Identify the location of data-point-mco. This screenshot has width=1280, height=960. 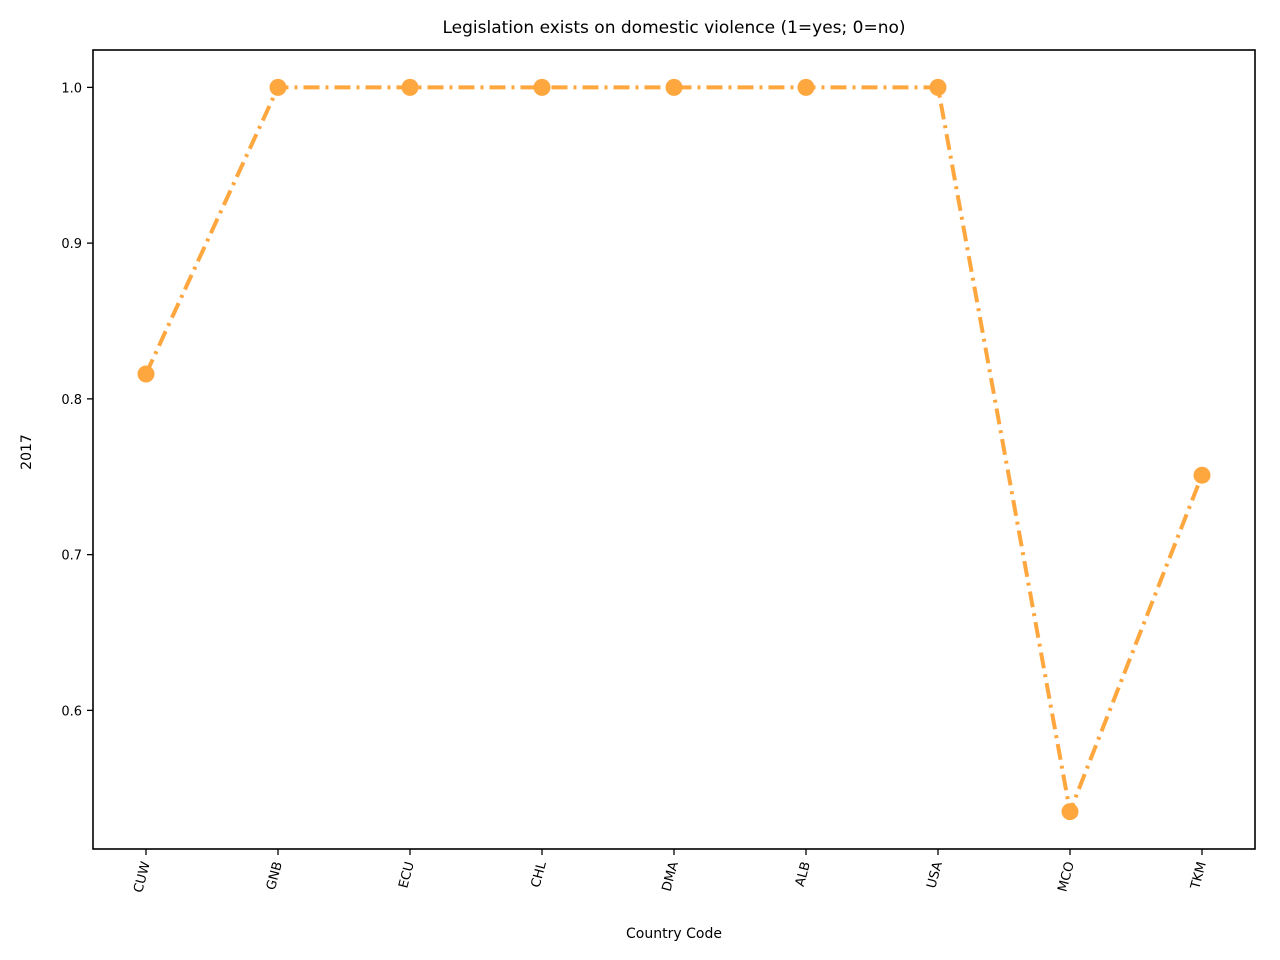
(1070, 812).